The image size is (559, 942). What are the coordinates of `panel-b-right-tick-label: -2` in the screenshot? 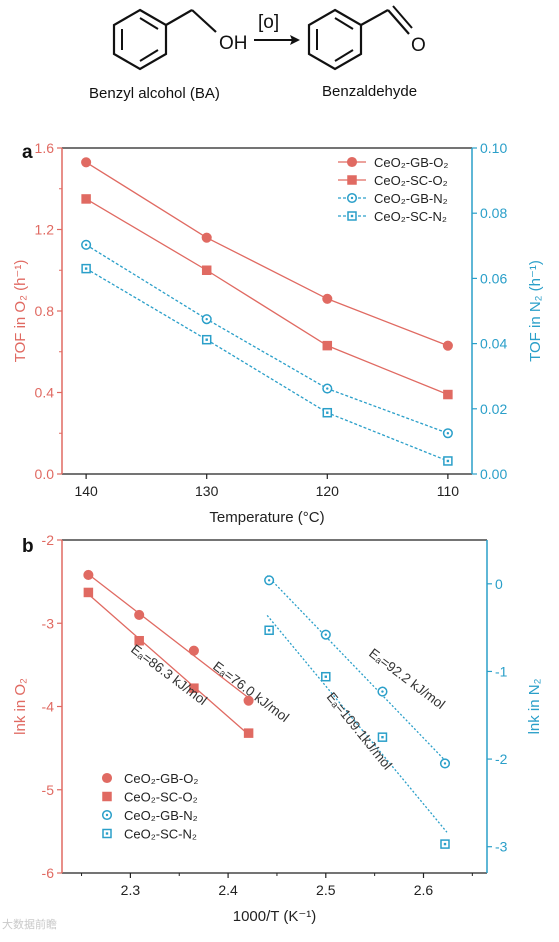 It's located at (501, 759).